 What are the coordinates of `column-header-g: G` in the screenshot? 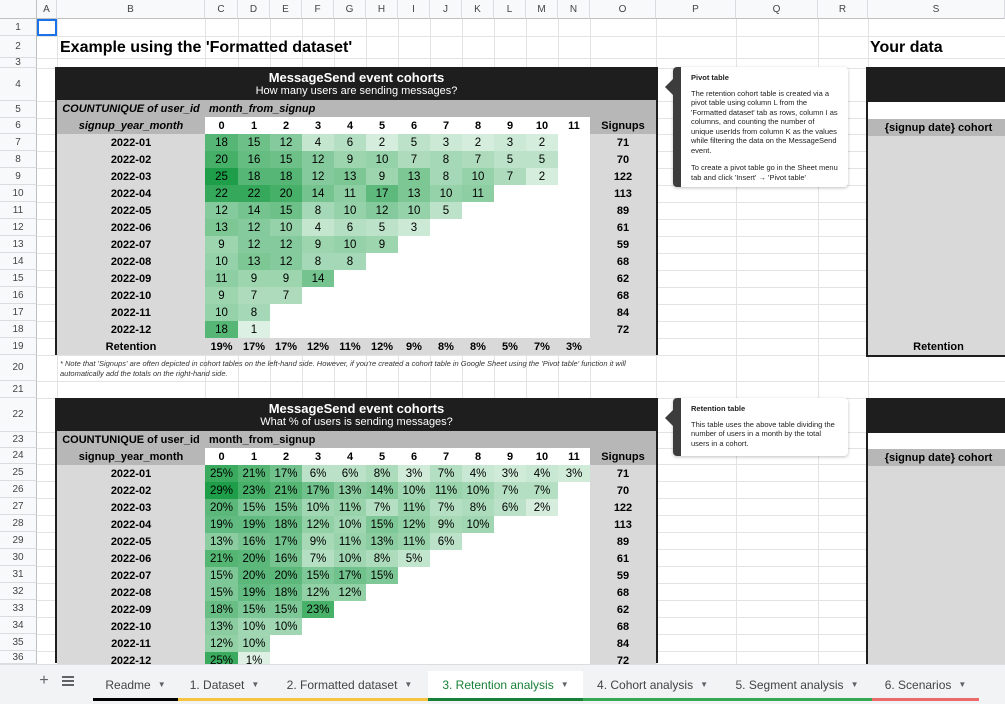 It's located at (350, 9).